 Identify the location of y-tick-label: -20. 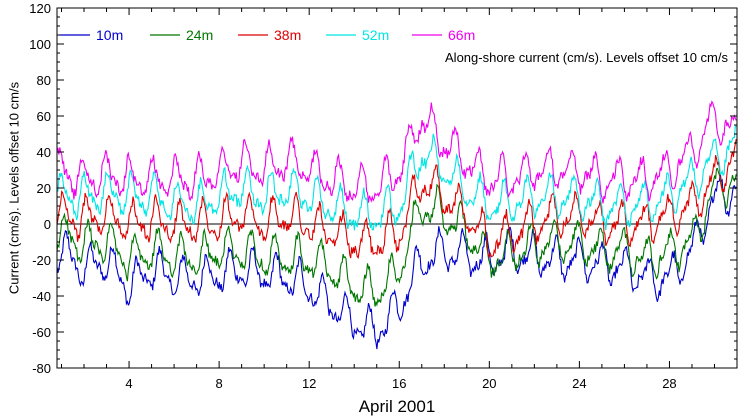
(41, 260).